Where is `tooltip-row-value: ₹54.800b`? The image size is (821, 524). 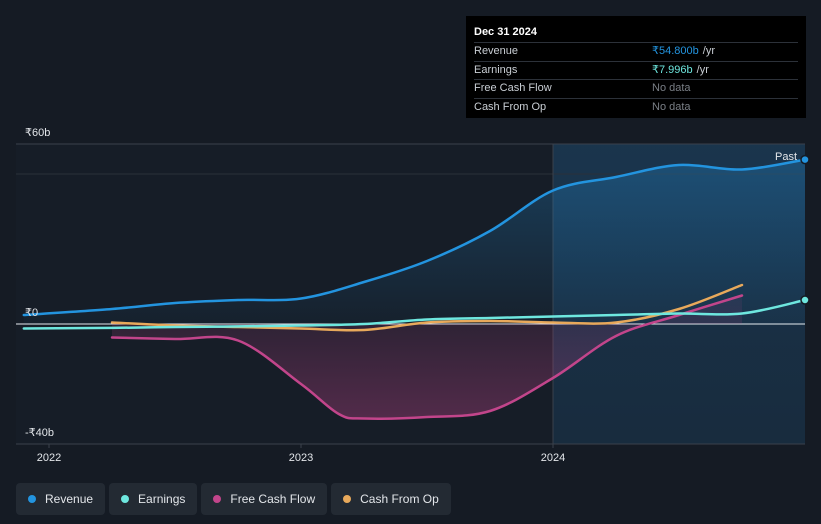
tooltip-row-value: ₹54.800b is located at coordinates (675, 51).